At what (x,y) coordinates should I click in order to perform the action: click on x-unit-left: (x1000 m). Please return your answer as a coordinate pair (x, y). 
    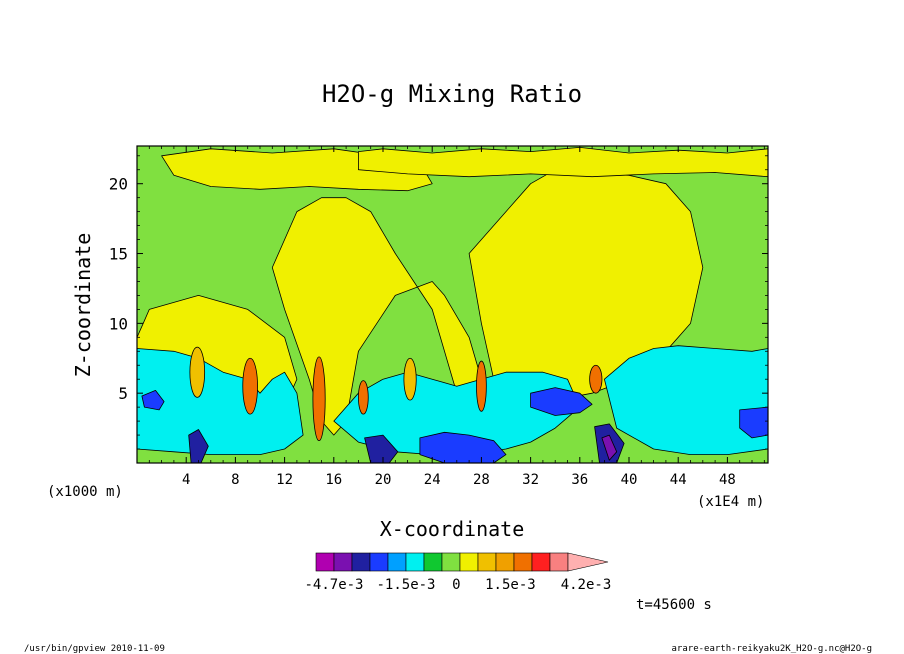
    Looking at the image, I should click on (85, 492).